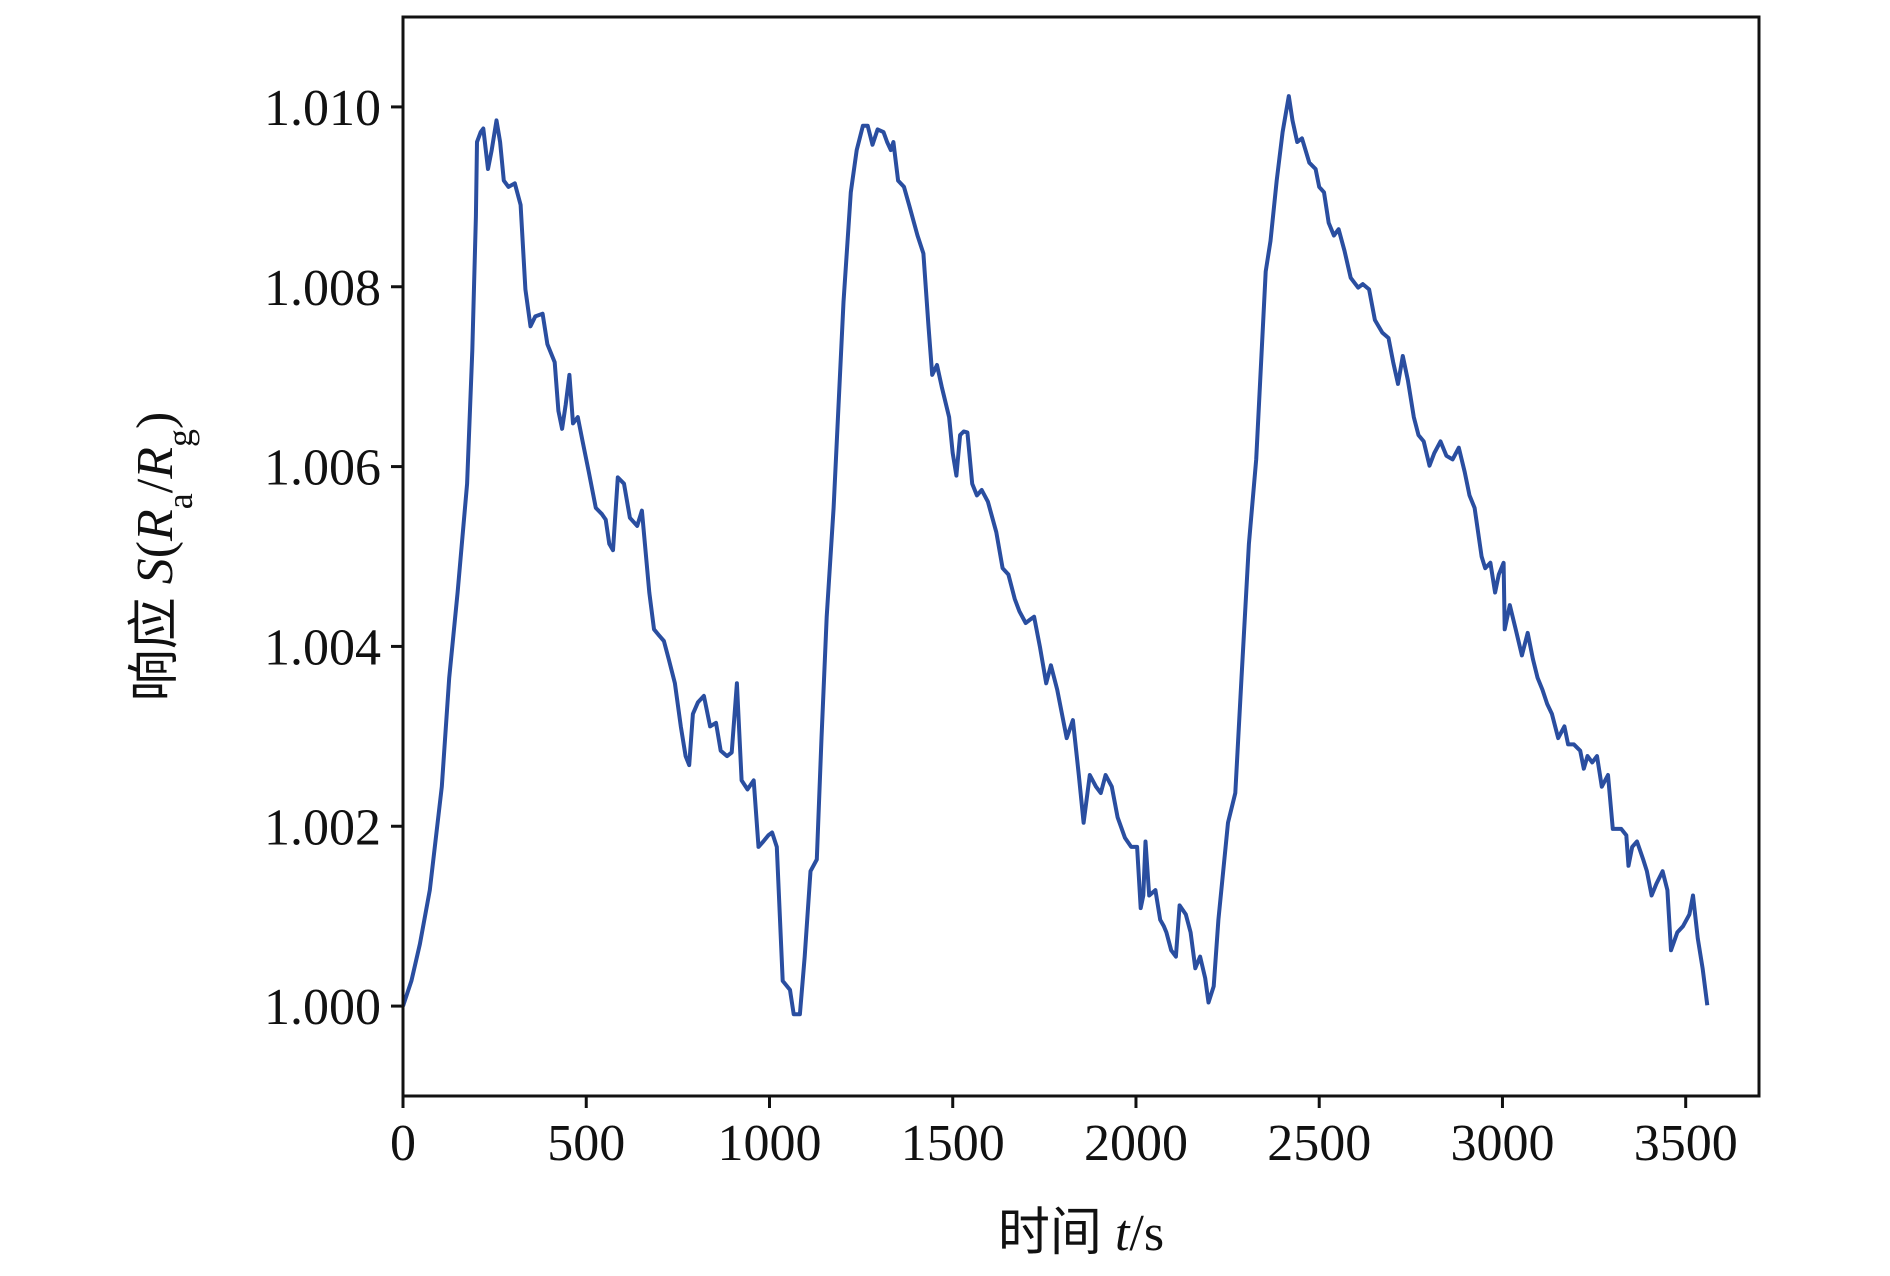 The image size is (1890, 1276). What do you see at coordinates (180, 438) in the screenshot?
I see `label-part: g` at bounding box center [180, 438].